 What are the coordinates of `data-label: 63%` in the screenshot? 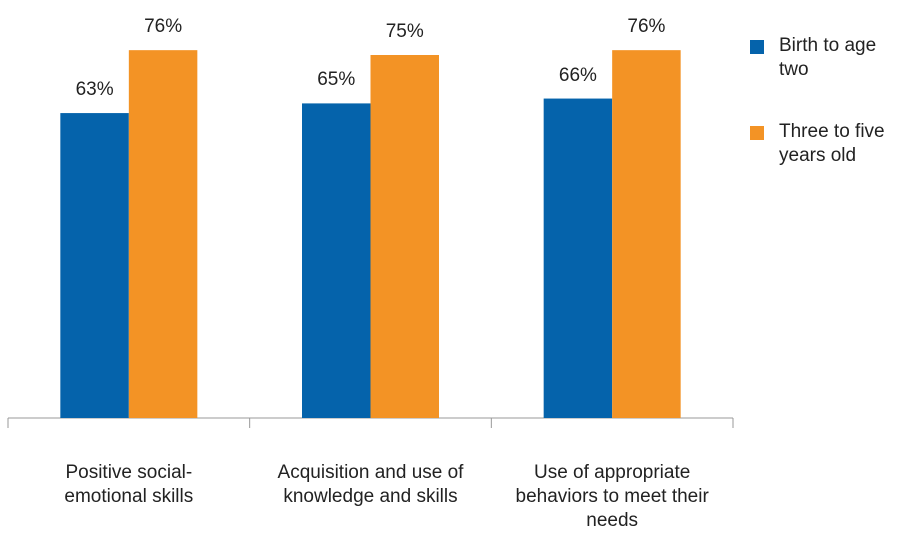 It's located at (94, 90).